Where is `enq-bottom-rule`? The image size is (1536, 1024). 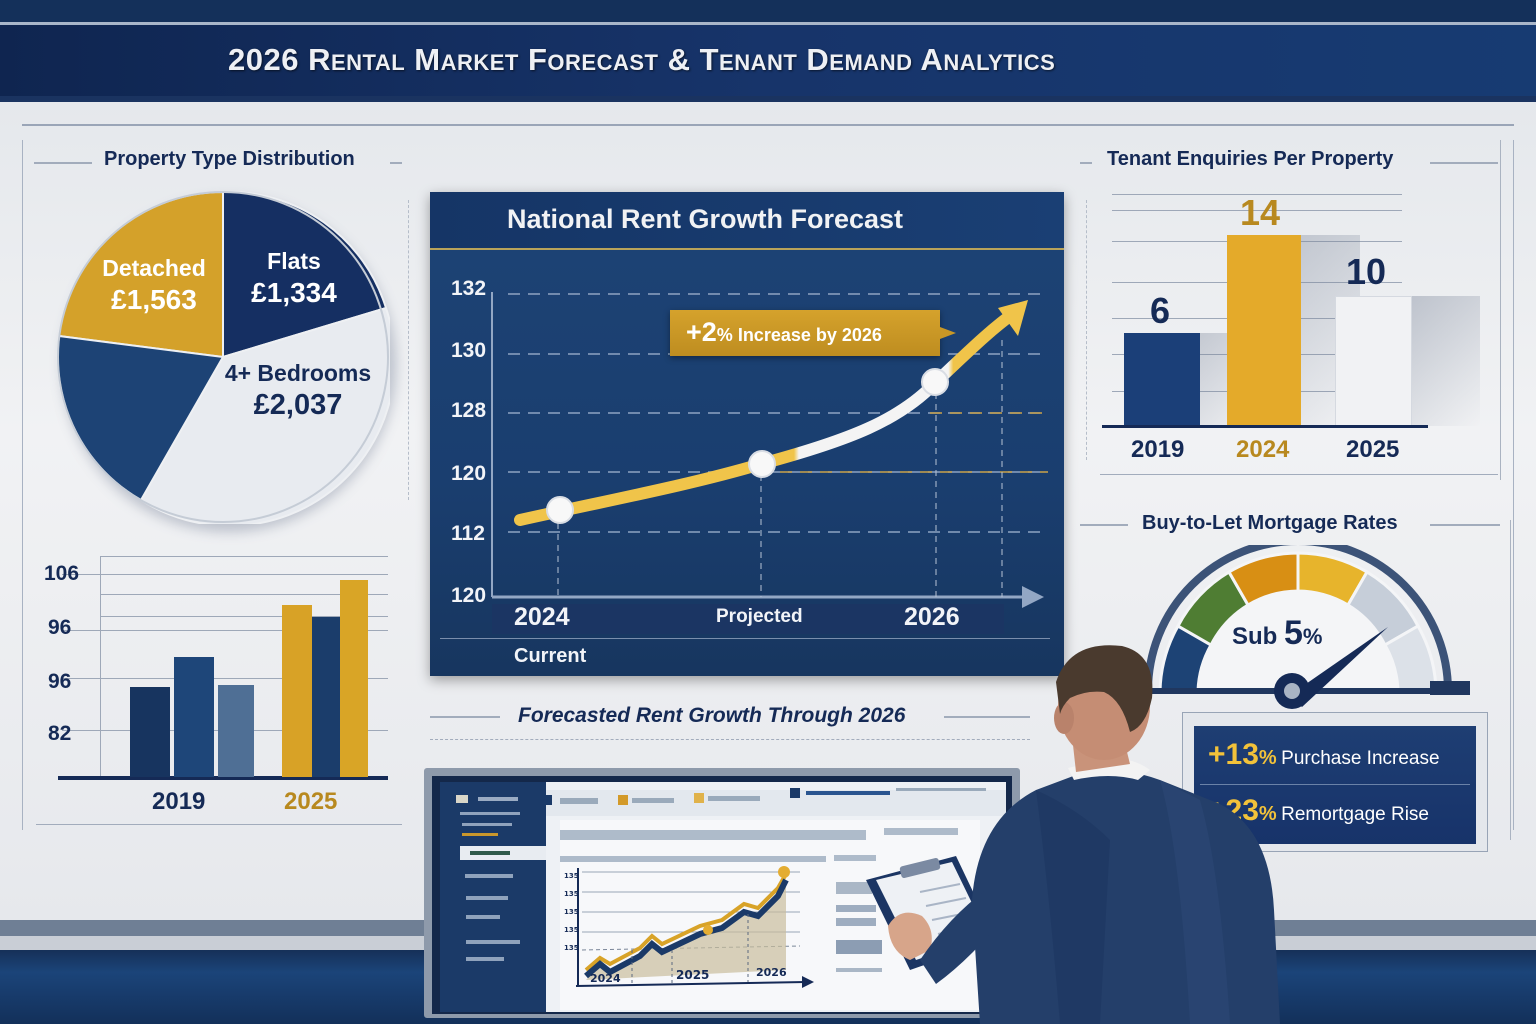 enq-bottom-rule is located at coordinates (1299, 474).